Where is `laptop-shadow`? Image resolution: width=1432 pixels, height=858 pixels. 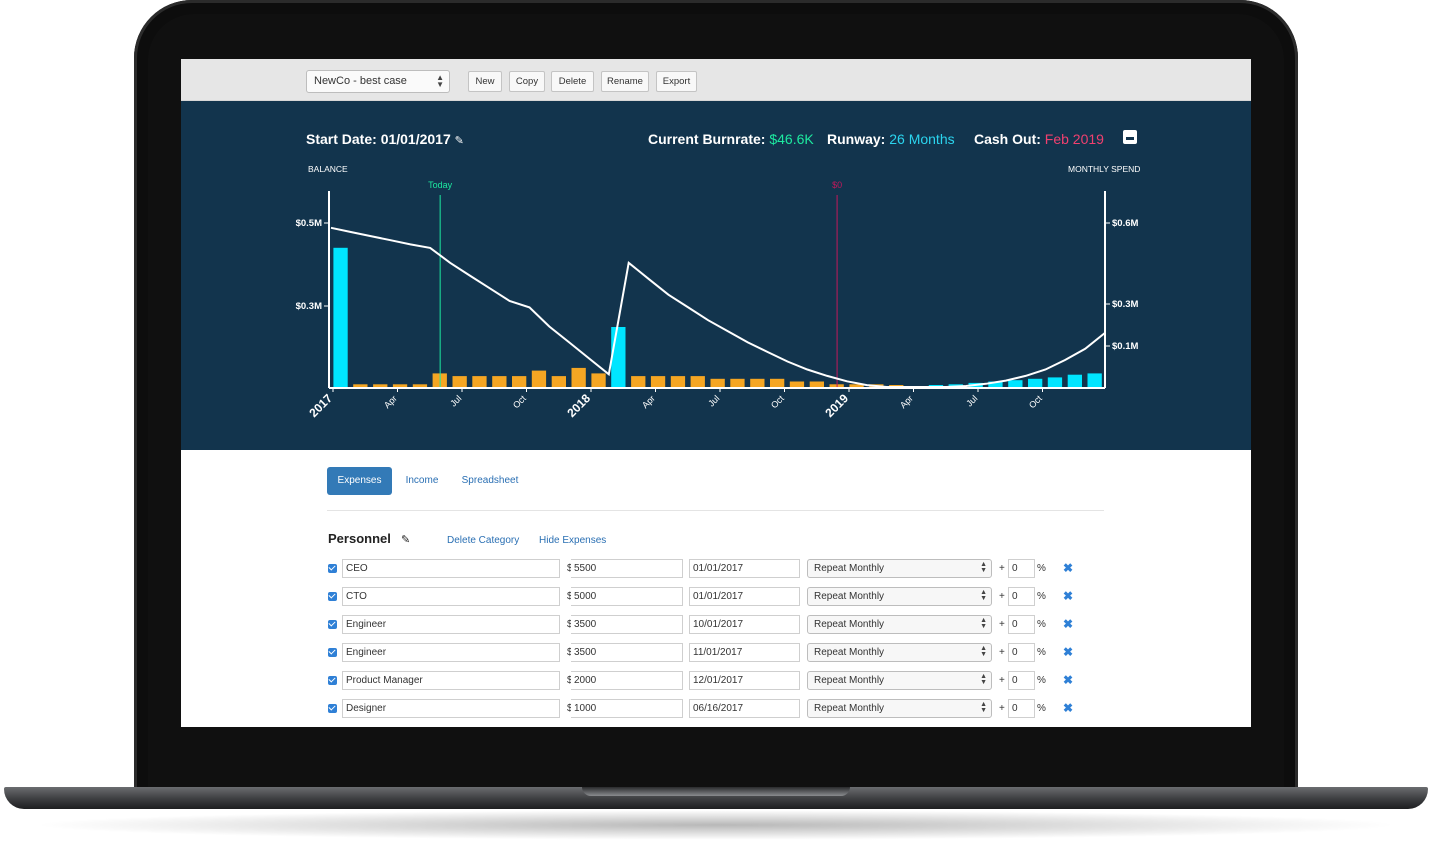
laptop-shadow is located at coordinates (716, 825).